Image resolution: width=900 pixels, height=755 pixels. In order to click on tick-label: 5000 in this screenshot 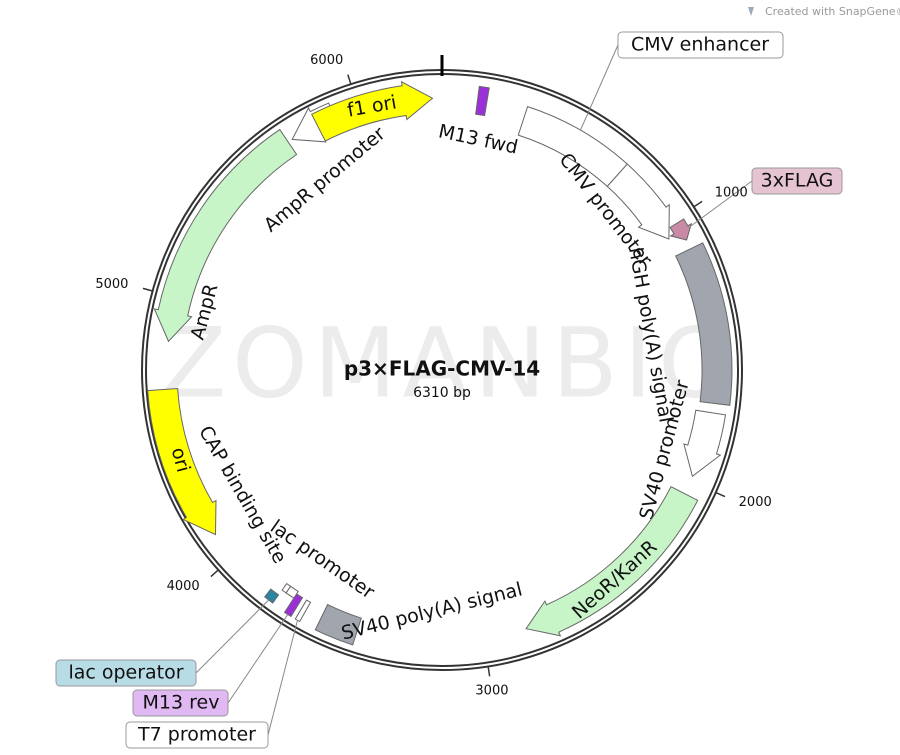, I will do `click(111, 284)`.